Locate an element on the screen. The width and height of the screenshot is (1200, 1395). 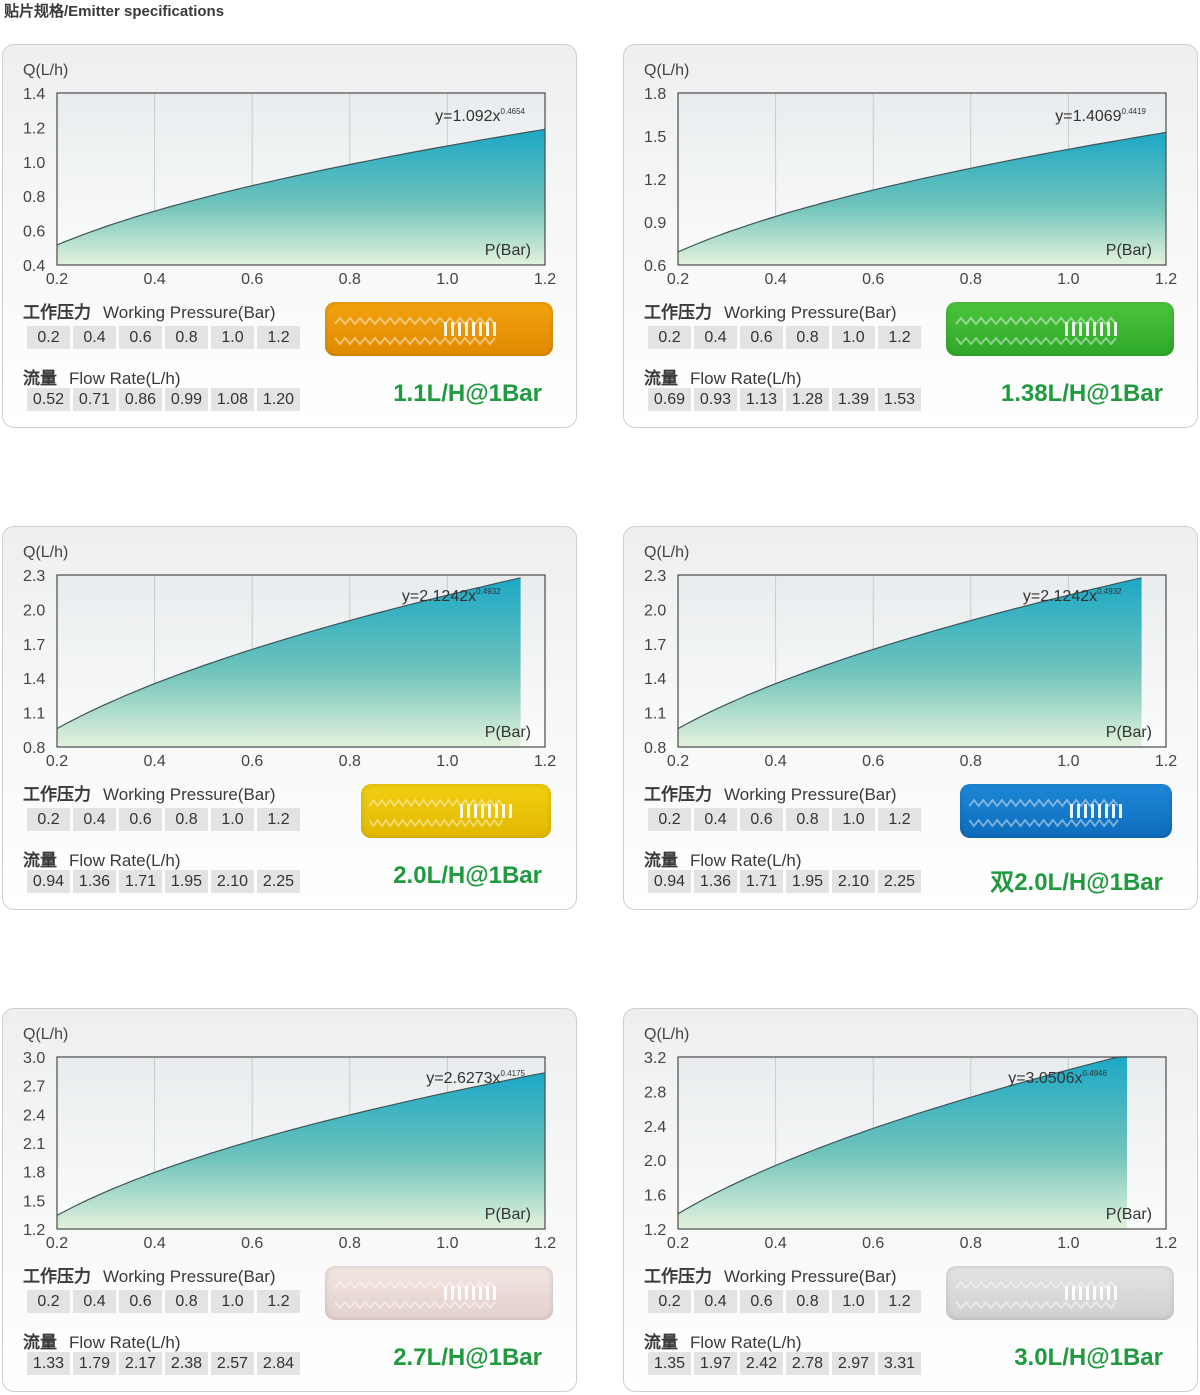
y-tick-label: 1.8 is located at coordinates (655, 94).